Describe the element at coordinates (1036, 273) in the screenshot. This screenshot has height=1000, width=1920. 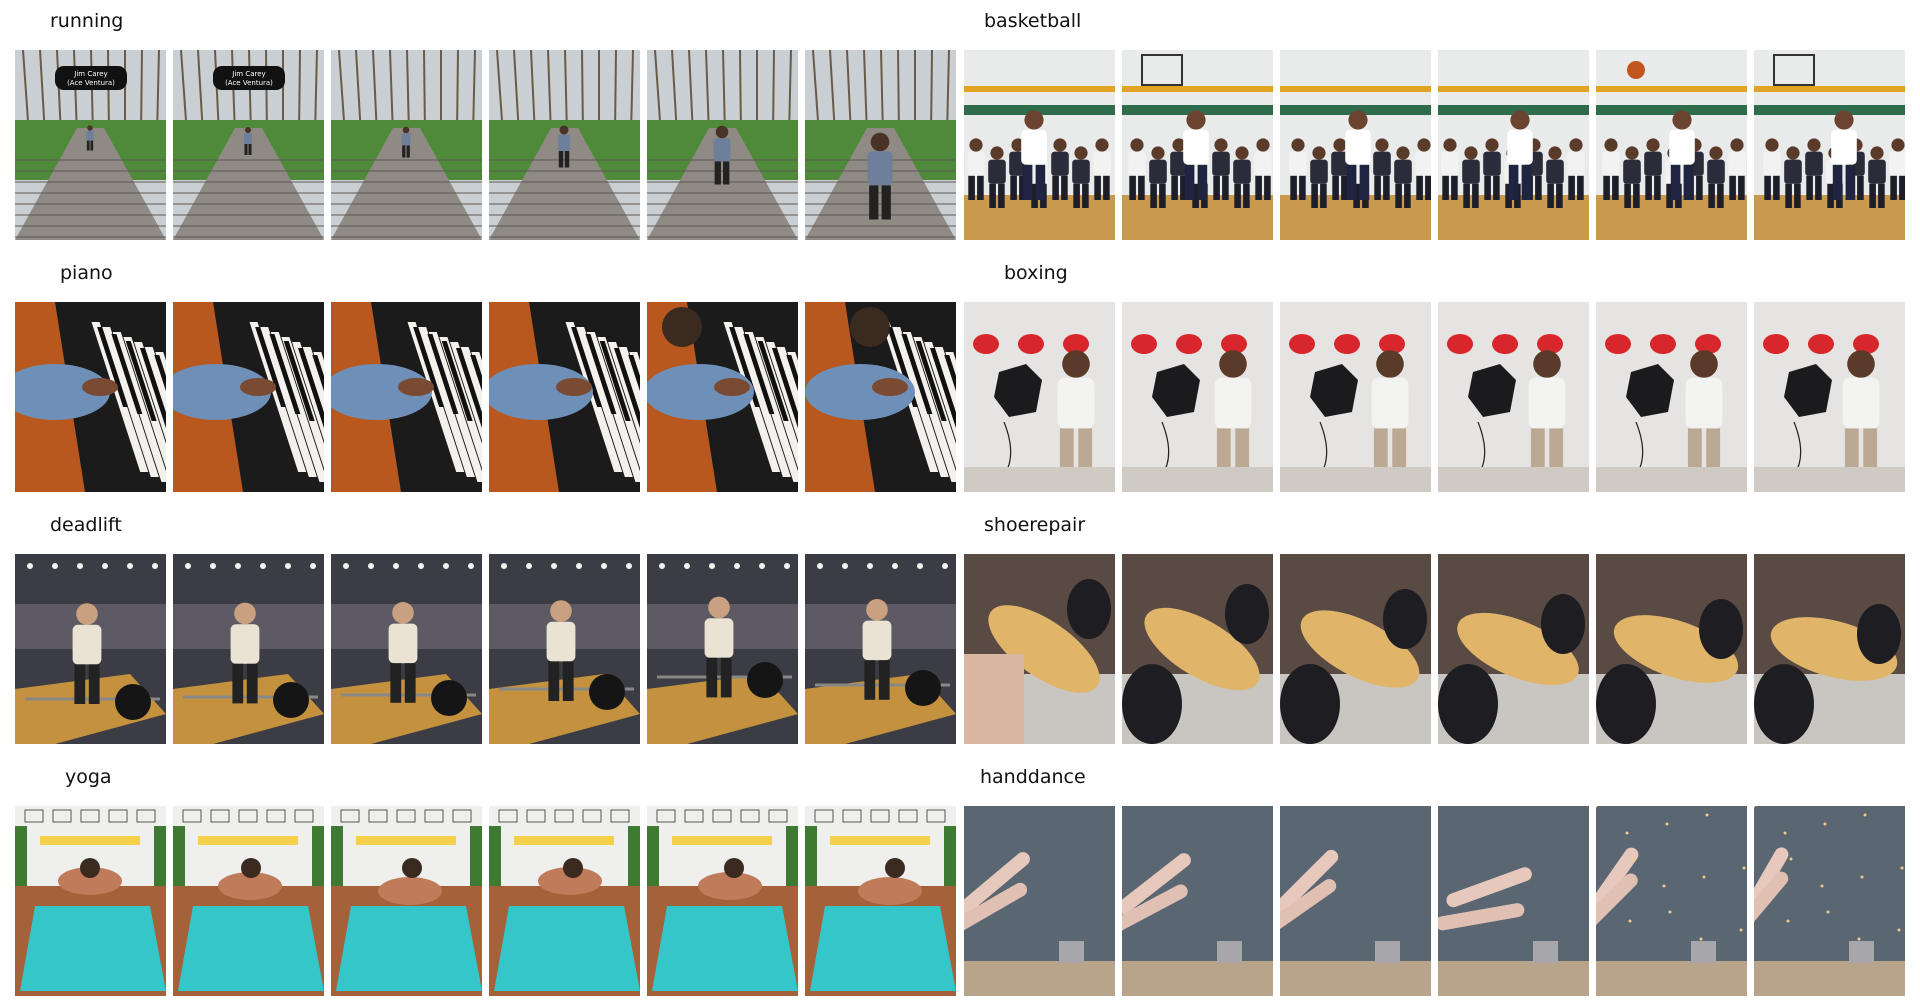
I see `group-label: boxing` at that location.